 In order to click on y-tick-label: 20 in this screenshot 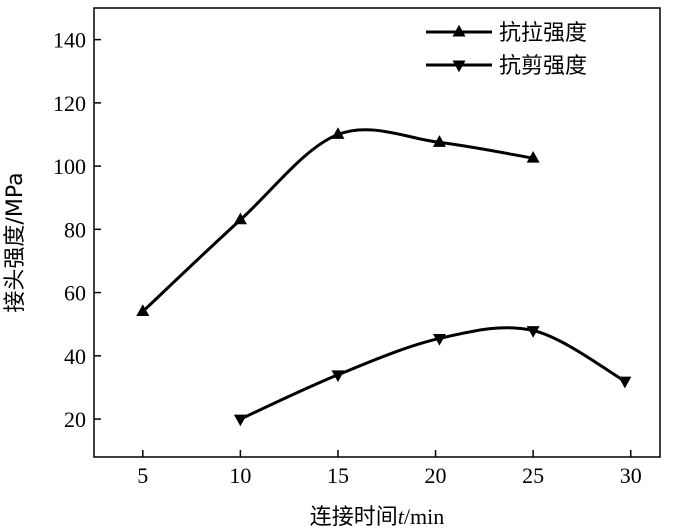, I will do `click(75, 419)`.